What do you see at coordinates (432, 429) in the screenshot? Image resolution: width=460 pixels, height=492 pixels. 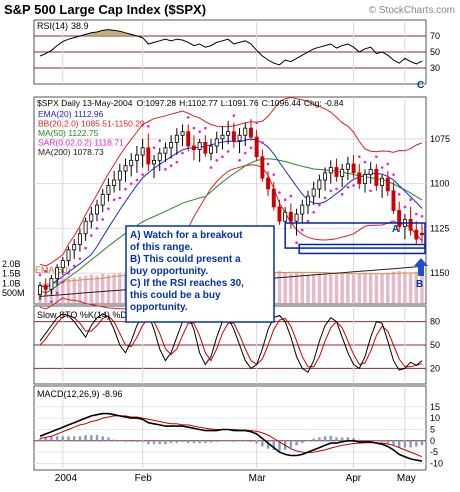 I see `macd-tick-label: 5` at bounding box center [432, 429].